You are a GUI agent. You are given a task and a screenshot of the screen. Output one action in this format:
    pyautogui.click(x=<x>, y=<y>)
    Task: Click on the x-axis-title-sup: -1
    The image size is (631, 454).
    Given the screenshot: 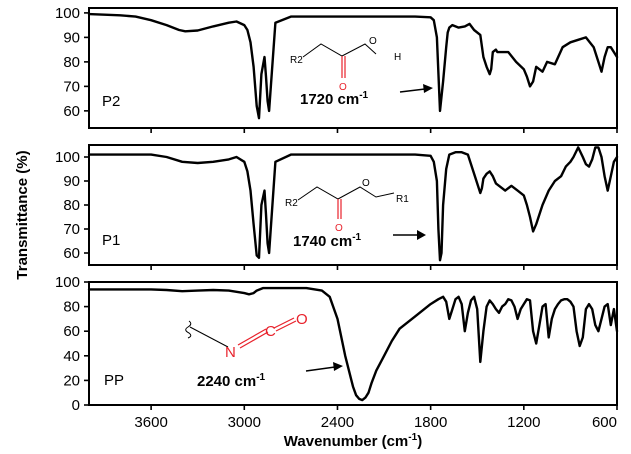 What is the action you would take?
    pyautogui.click(x=412, y=437)
    